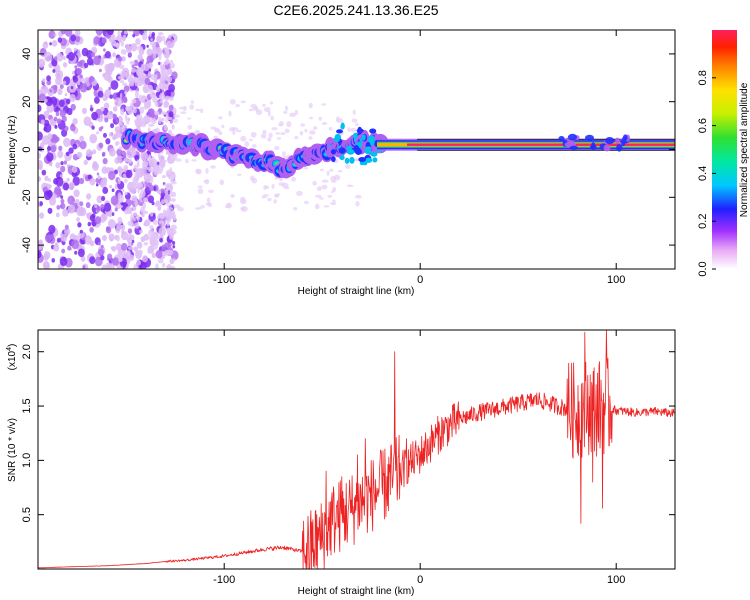 The image size is (750, 600). Describe the element at coordinates (27, 405) in the screenshot. I see `snr-ytick-label-2: 1.5` at that location.